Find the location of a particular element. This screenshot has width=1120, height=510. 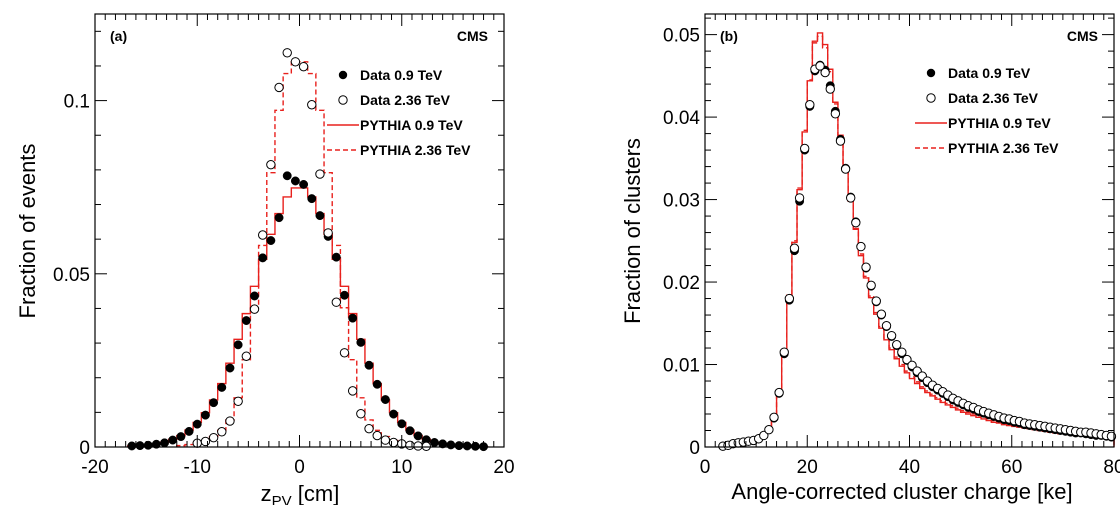

panel-b-legend-label-pythia-2.36: PYTHIA 2.36 TeV is located at coordinates (1003, 148).